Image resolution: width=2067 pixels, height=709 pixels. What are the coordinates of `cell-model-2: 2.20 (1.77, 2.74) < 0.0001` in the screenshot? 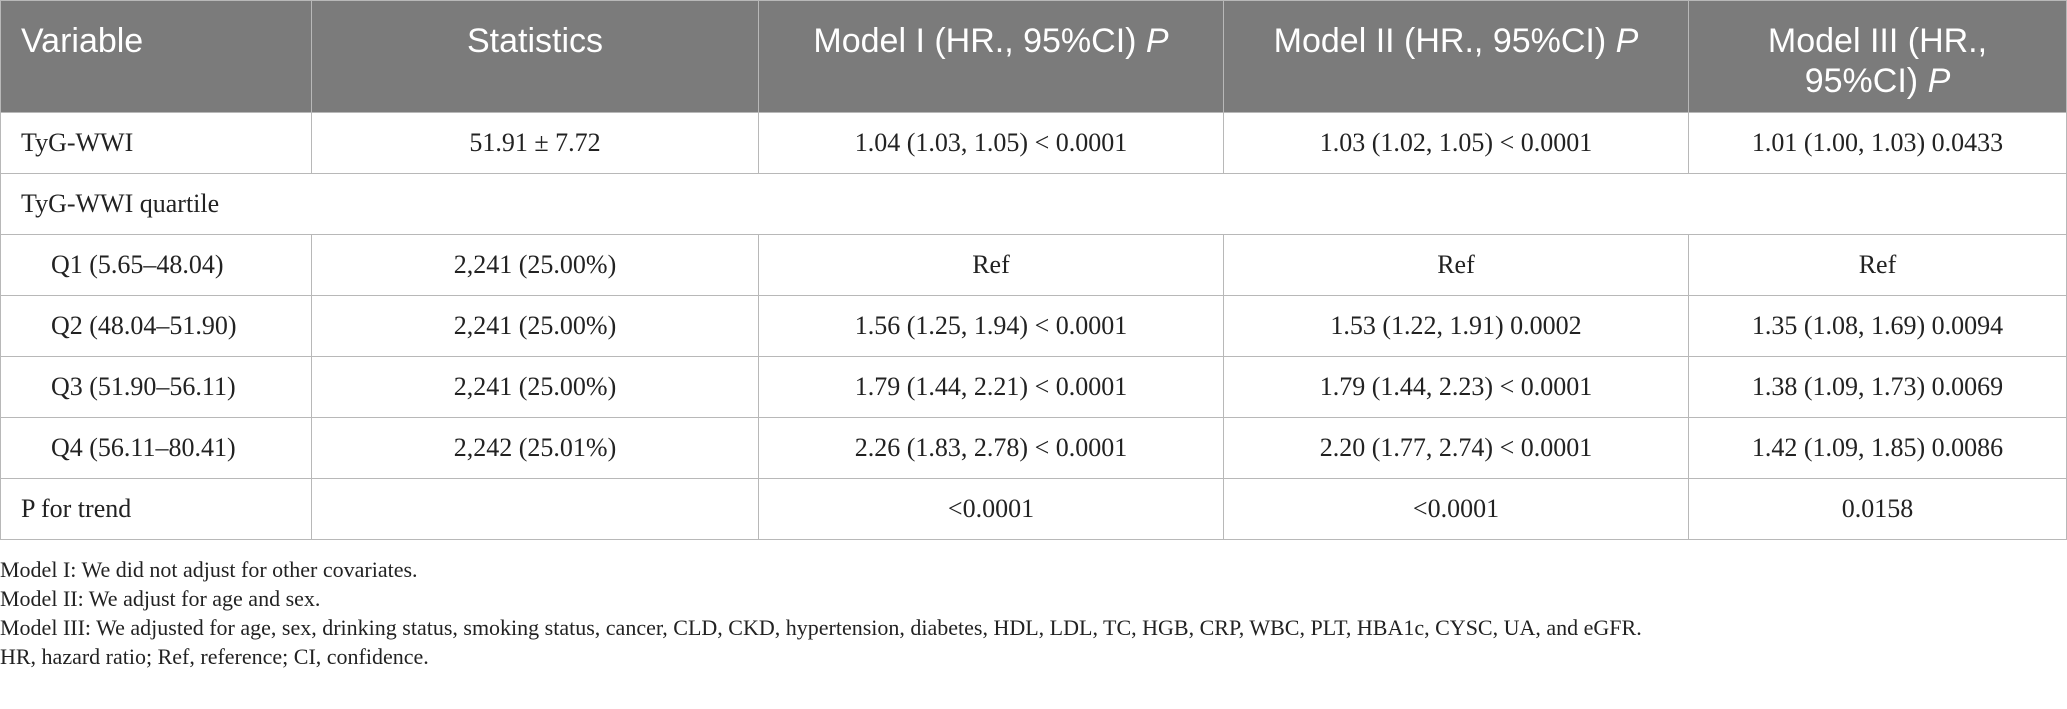 It's located at (1456, 448).